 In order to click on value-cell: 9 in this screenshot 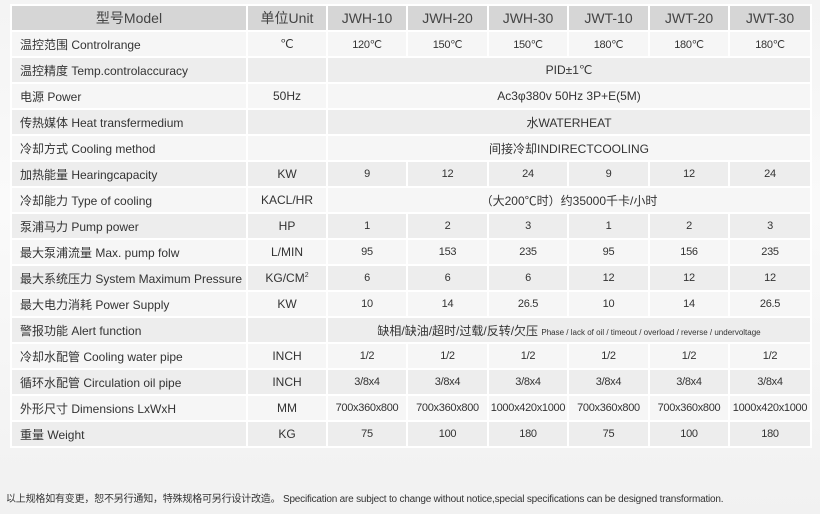, I will do `click(608, 174)`.